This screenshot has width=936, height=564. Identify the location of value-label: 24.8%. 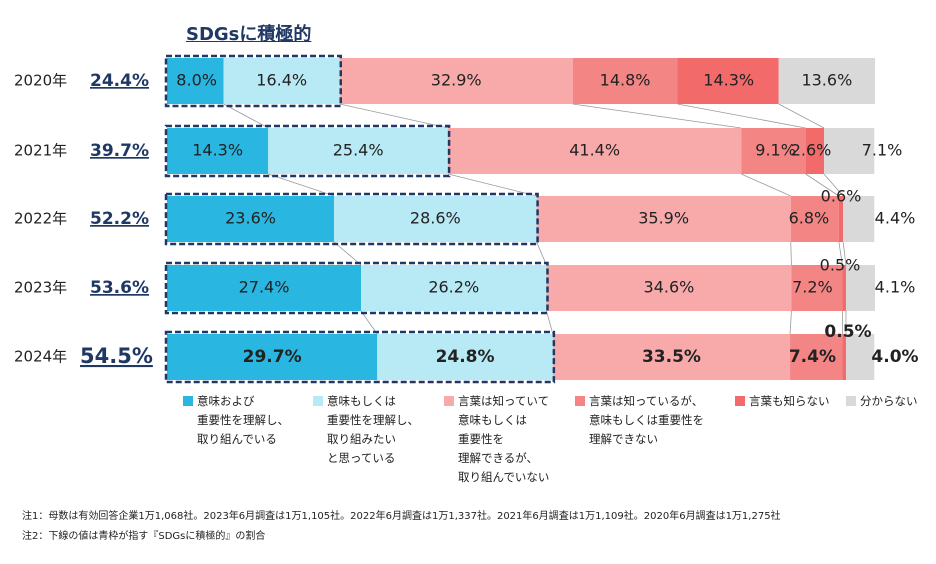
(465, 357).